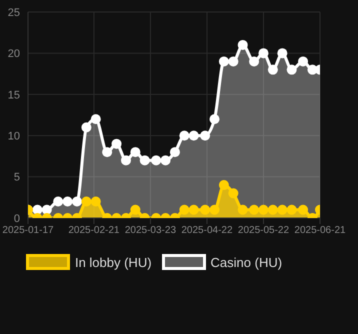  What do you see at coordinates (246, 262) in the screenshot?
I see `legend-label: Casino (HU)` at bounding box center [246, 262].